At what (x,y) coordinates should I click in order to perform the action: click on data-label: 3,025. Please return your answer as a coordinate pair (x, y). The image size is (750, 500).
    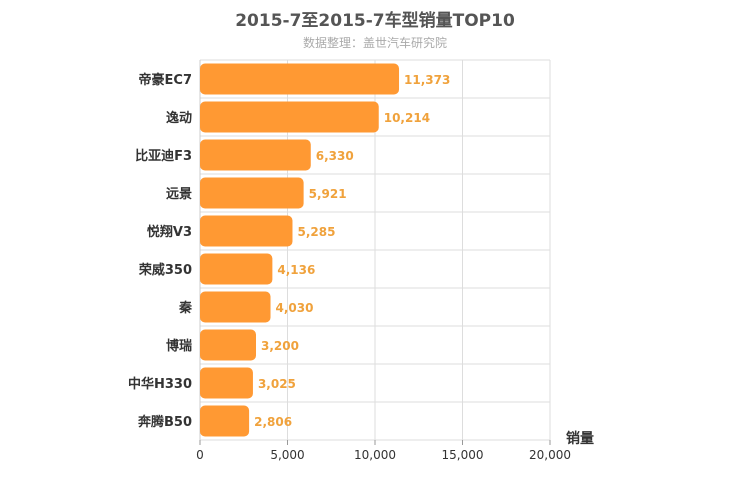
    Looking at the image, I should click on (277, 384).